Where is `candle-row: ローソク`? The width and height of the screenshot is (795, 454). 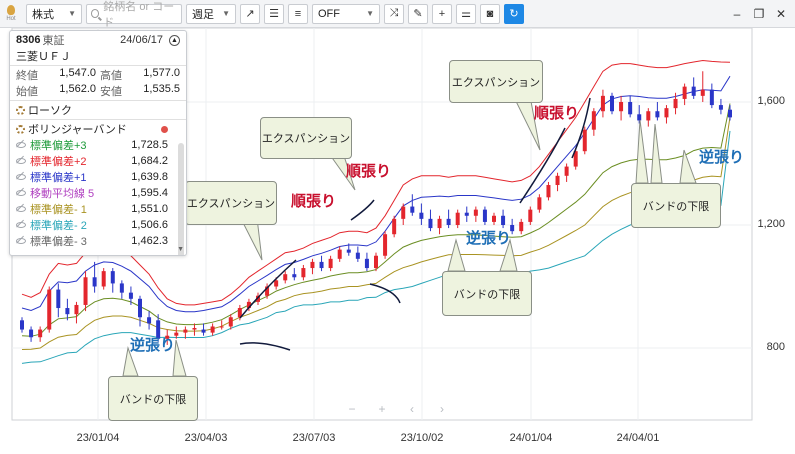
candle-row: ローソク is located at coordinates (98, 110).